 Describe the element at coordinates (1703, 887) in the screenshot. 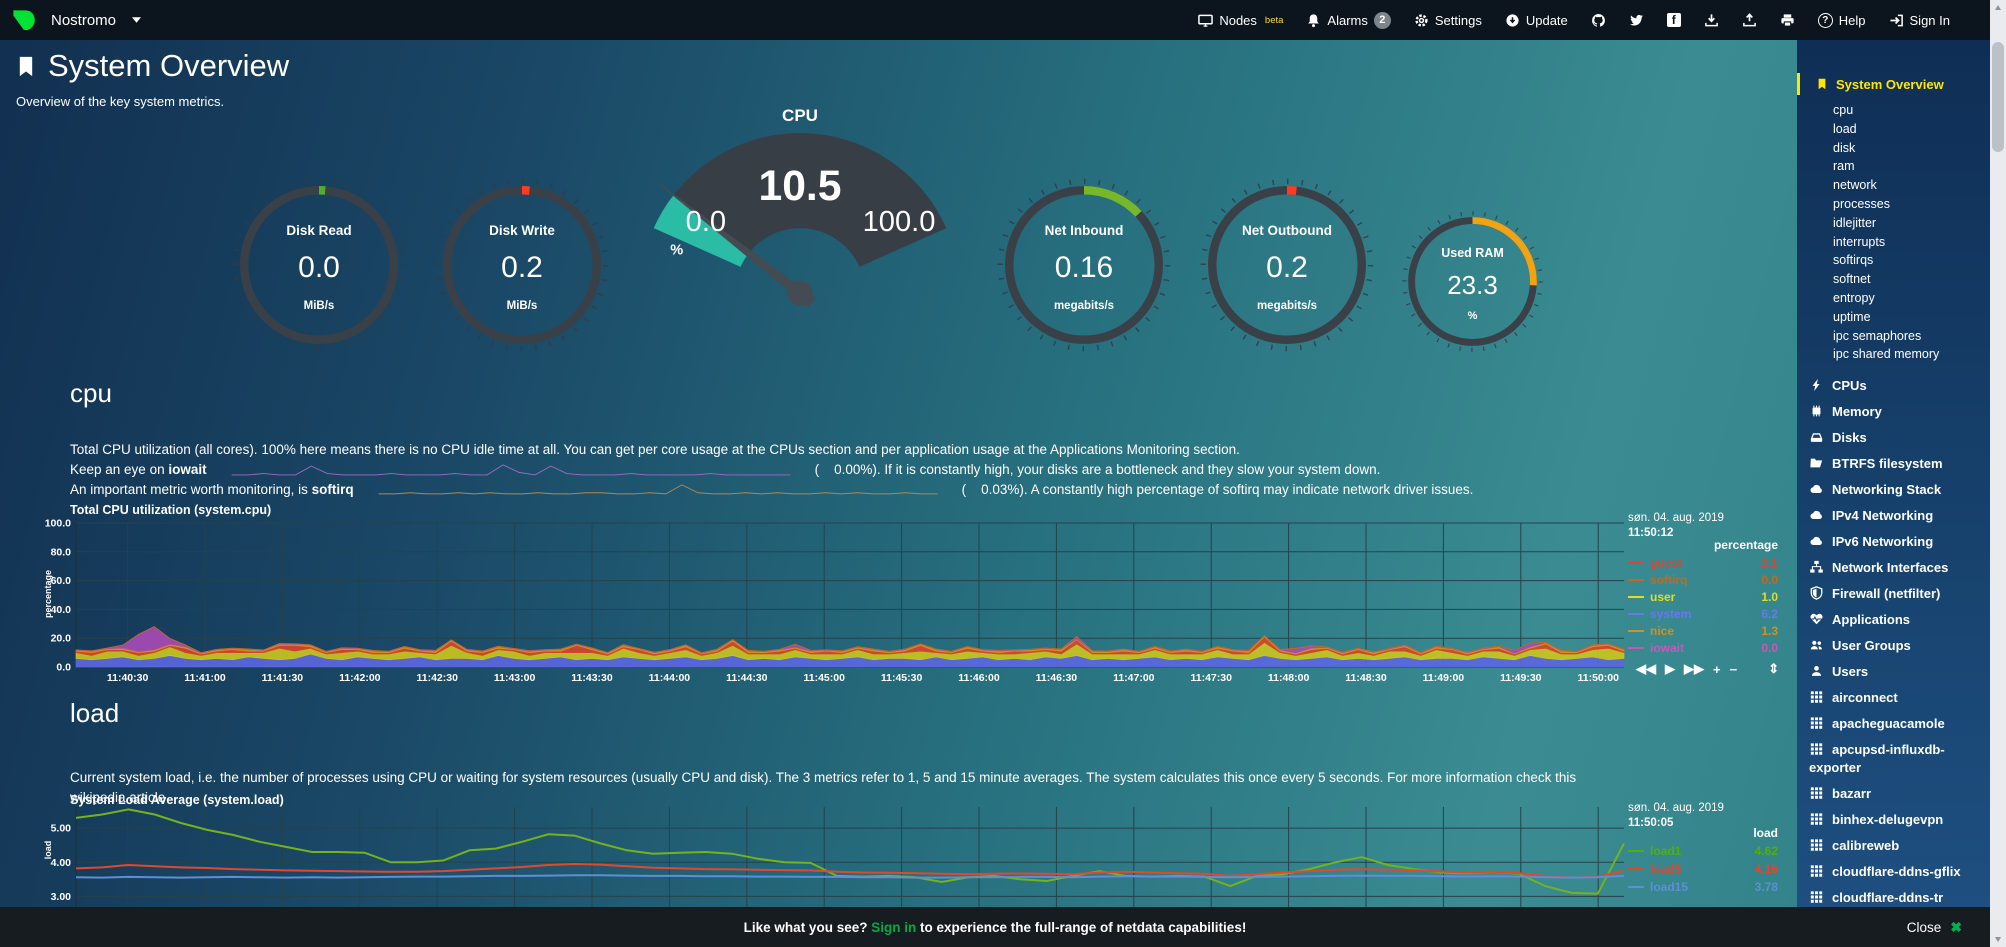

I see `legend-entry-load15: load15 3.78` at that location.